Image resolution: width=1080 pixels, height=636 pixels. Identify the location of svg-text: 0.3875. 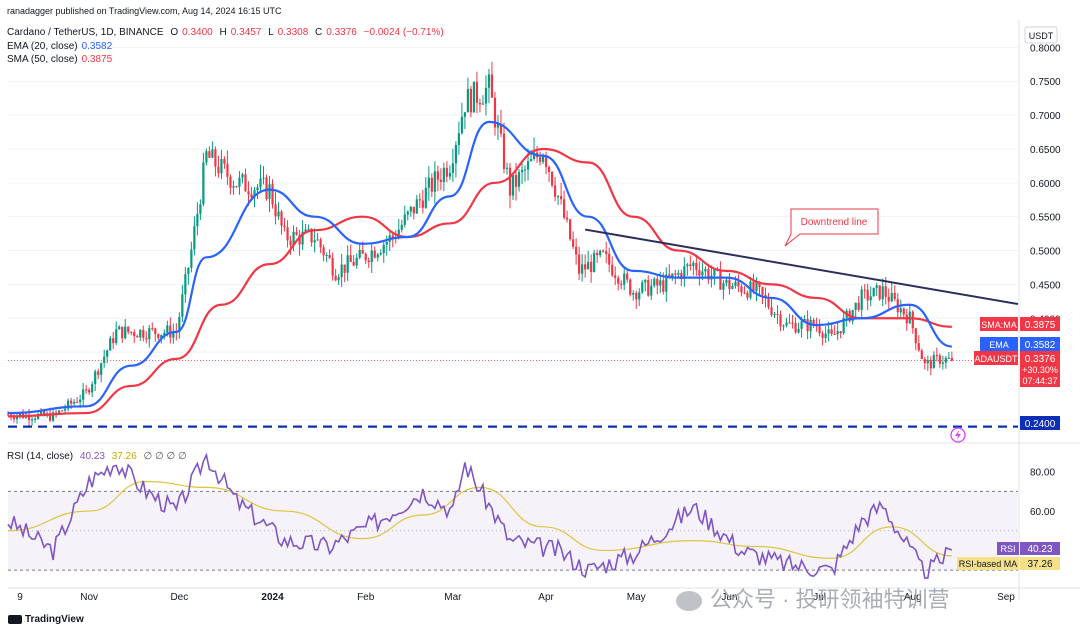
(1040, 325).